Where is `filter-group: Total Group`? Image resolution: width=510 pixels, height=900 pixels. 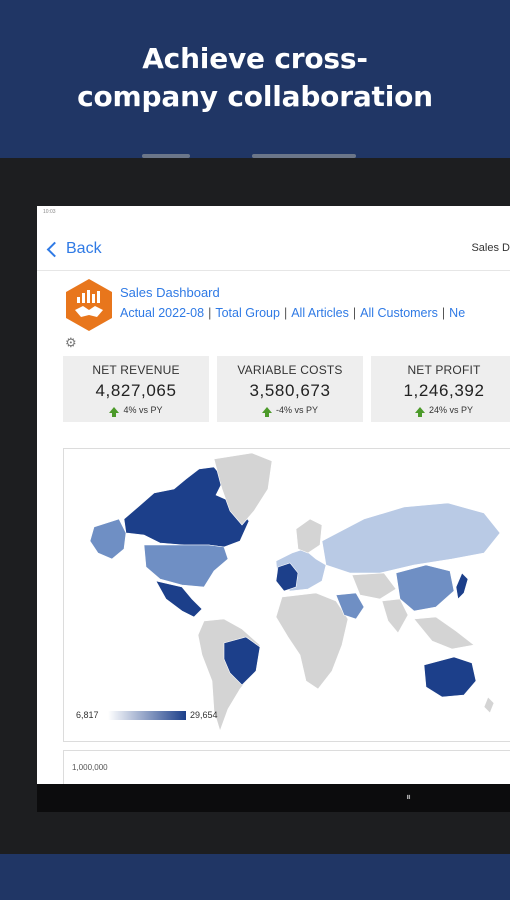
filter-group: Total Group is located at coordinates (247, 313).